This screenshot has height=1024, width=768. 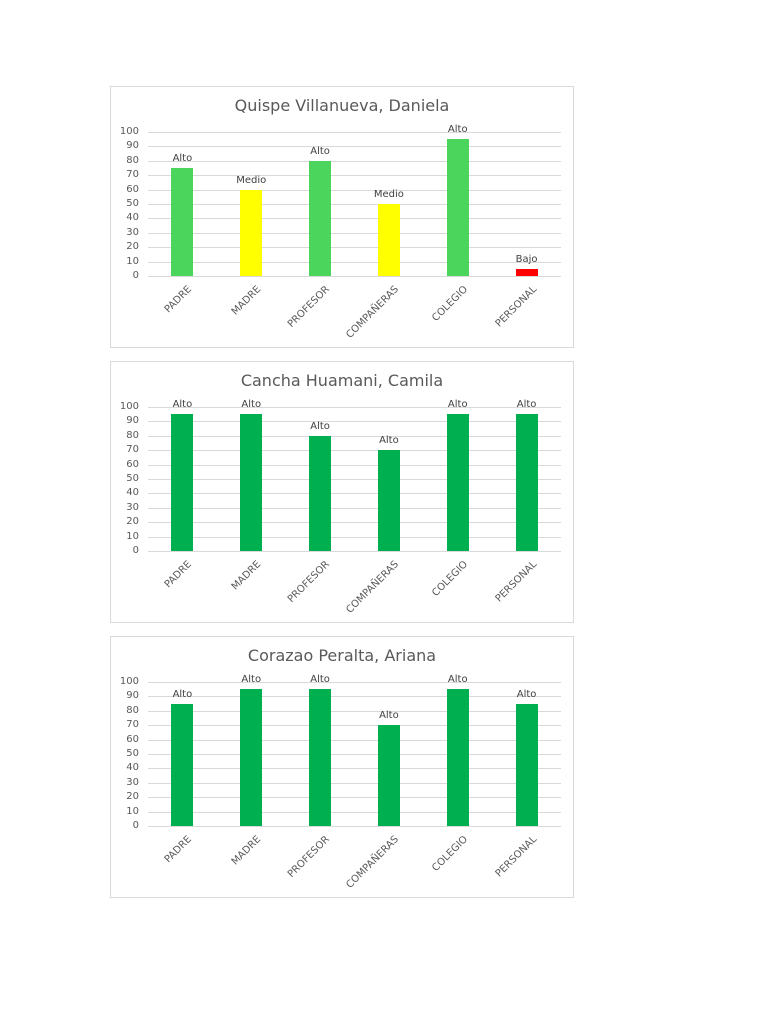 What do you see at coordinates (132, 464) in the screenshot?
I see `y-tick-label: 60` at bounding box center [132, 464].